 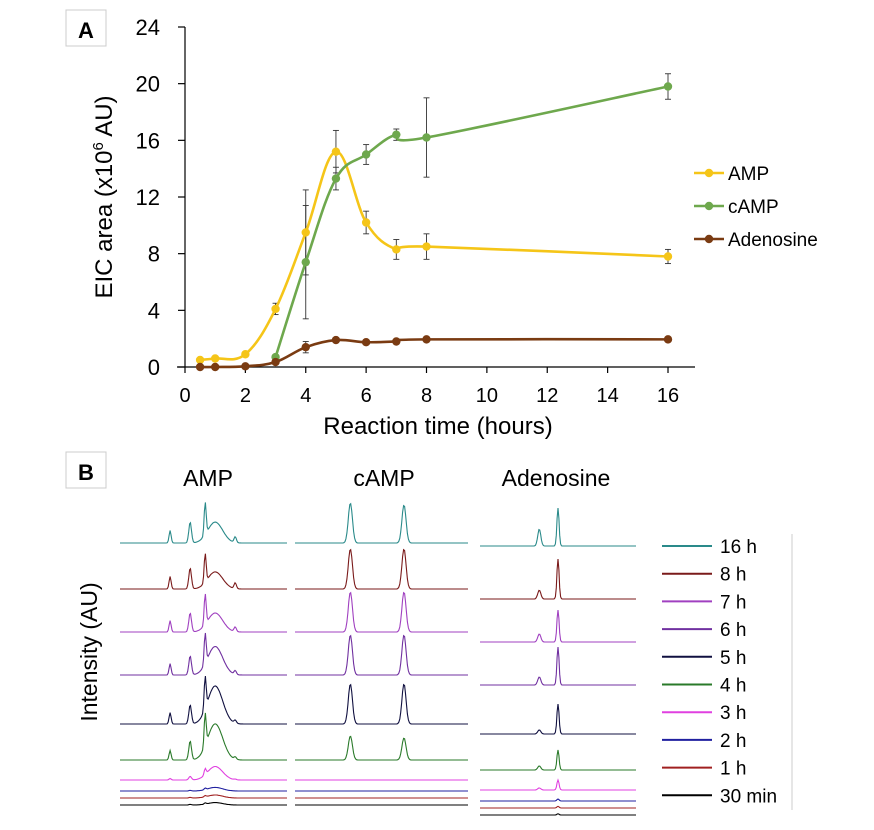 I want to click on legend-label-amp: AMP, so click(x=748, y=174).